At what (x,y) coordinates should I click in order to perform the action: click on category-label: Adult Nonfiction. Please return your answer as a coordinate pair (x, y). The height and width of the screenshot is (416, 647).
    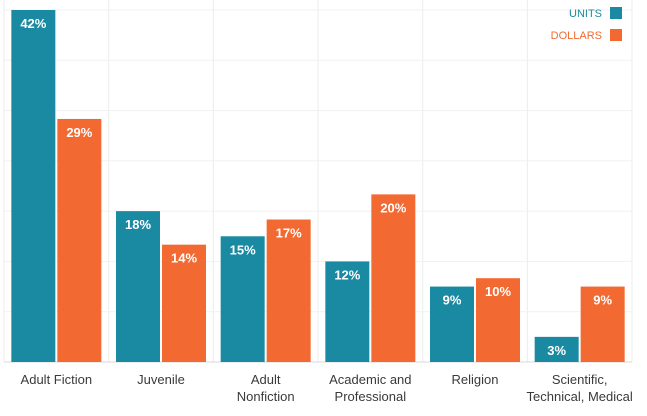
    Looking at the image, I should click on (266, 388).